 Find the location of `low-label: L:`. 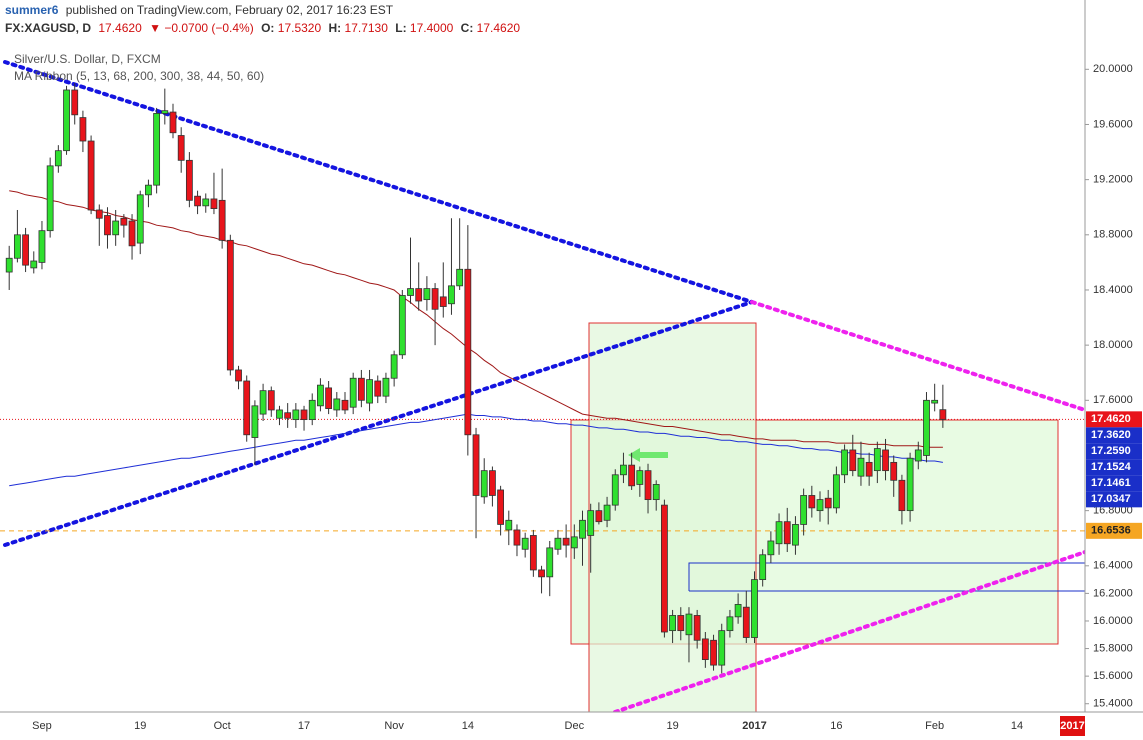

low-label: L: is located at coordinates (400, 28).